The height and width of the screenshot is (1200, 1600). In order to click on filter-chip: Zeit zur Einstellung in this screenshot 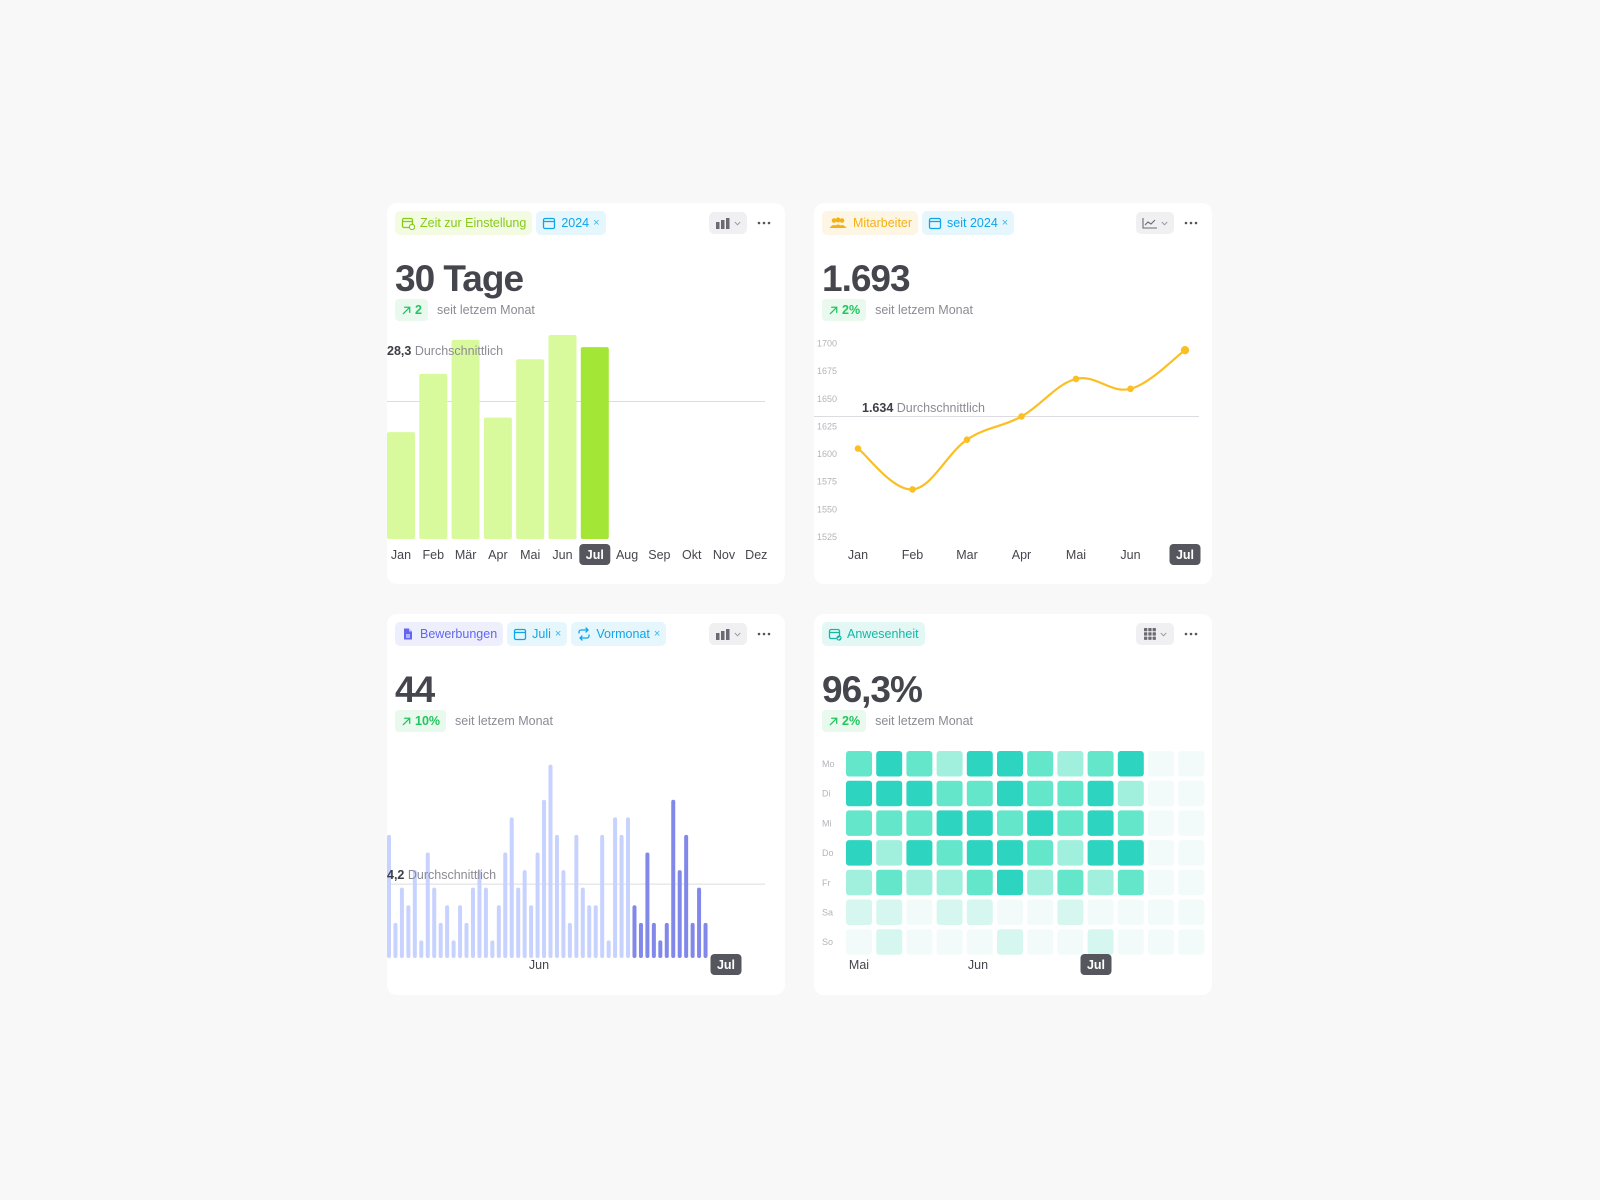, I will do `click(464, 223)`.